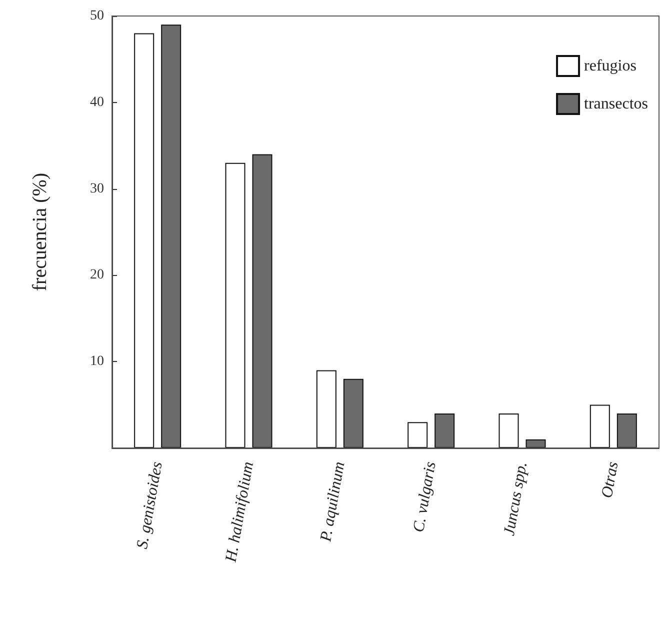 The image size is (663, 626). I want to click on y-tick-label: 20, so click(97, 275).